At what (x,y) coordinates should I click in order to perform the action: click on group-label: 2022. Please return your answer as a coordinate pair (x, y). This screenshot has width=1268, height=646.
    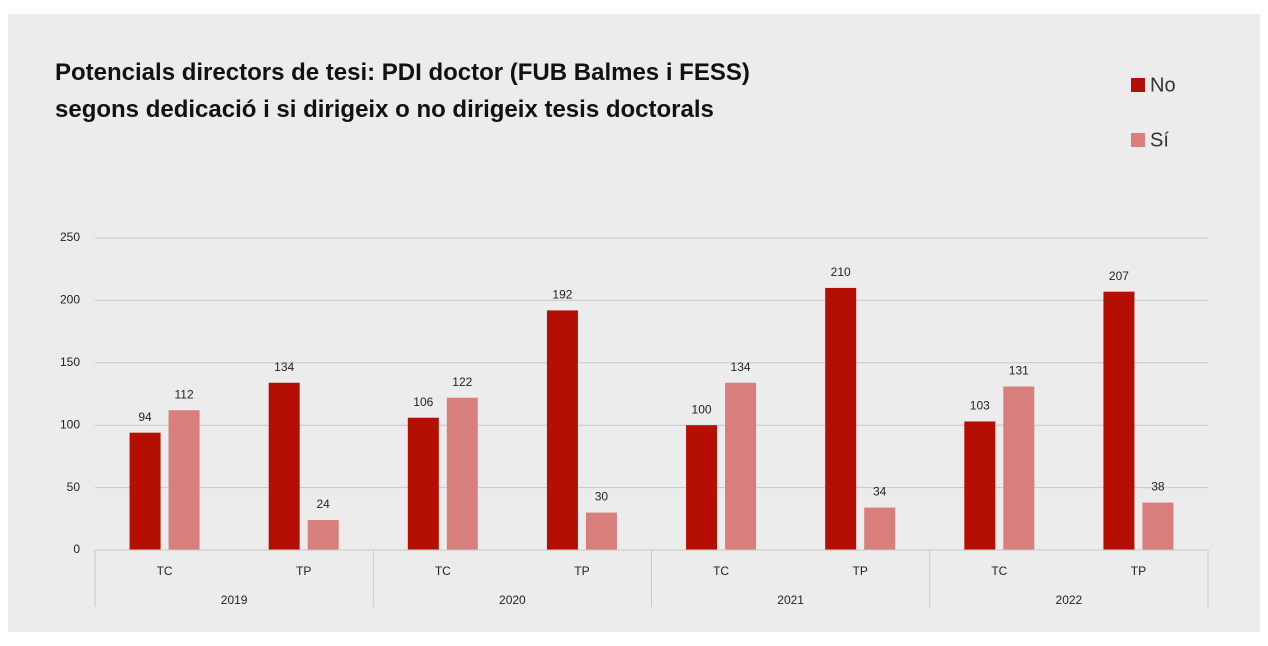
    Looking at the image, I should click on (1069, 600).